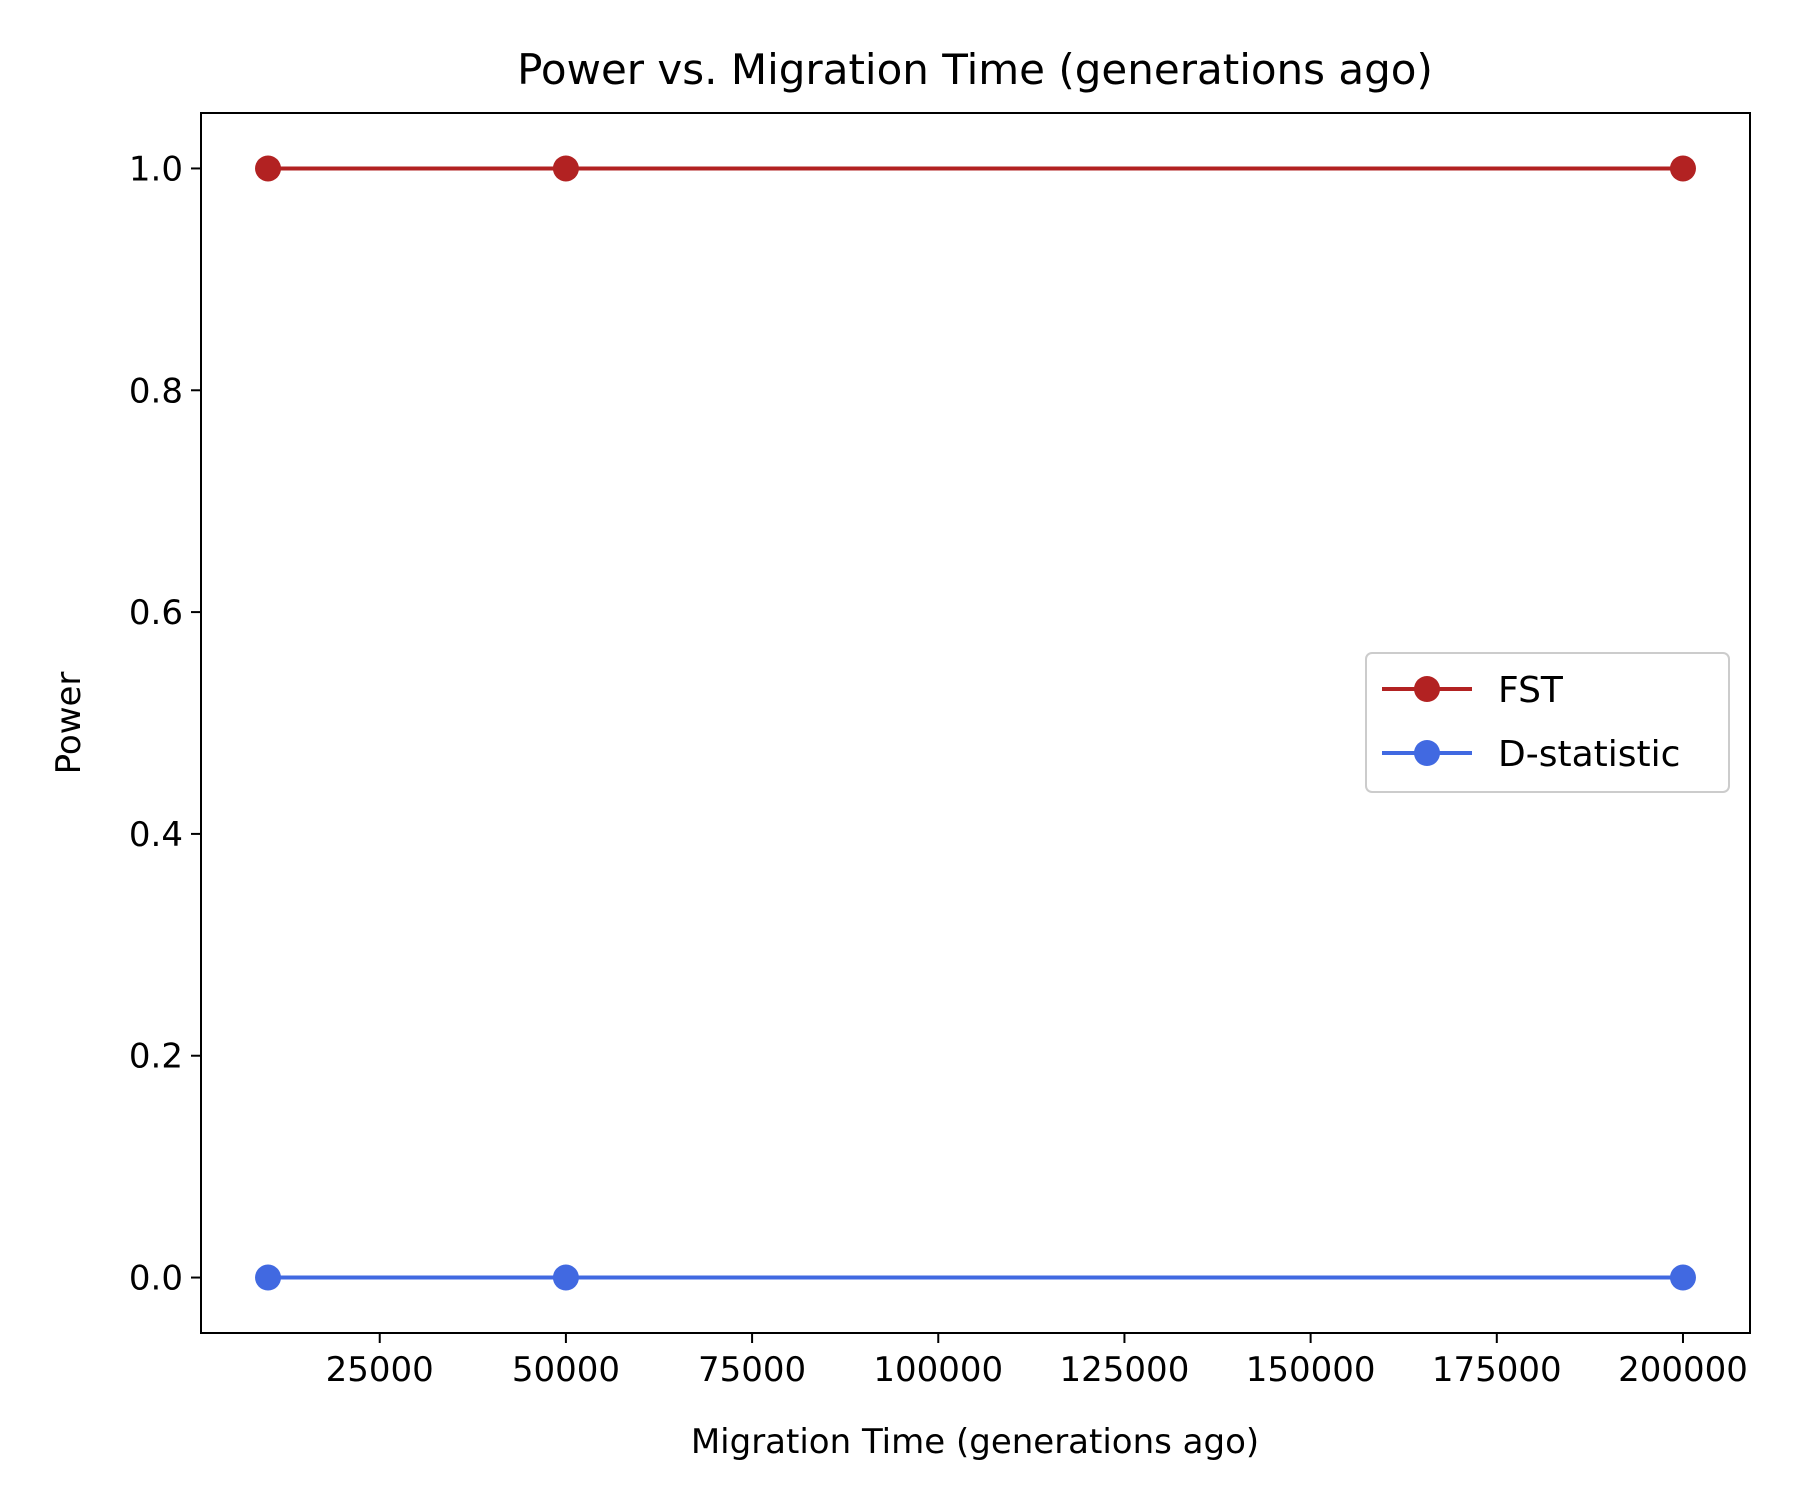 The width and height of the screenshot is (1800, 1500). What do you see at coordinates (1125, 1370) in the screenshot?
I see `x-tick-label: 125000` at bounding box center [1125, 1370].